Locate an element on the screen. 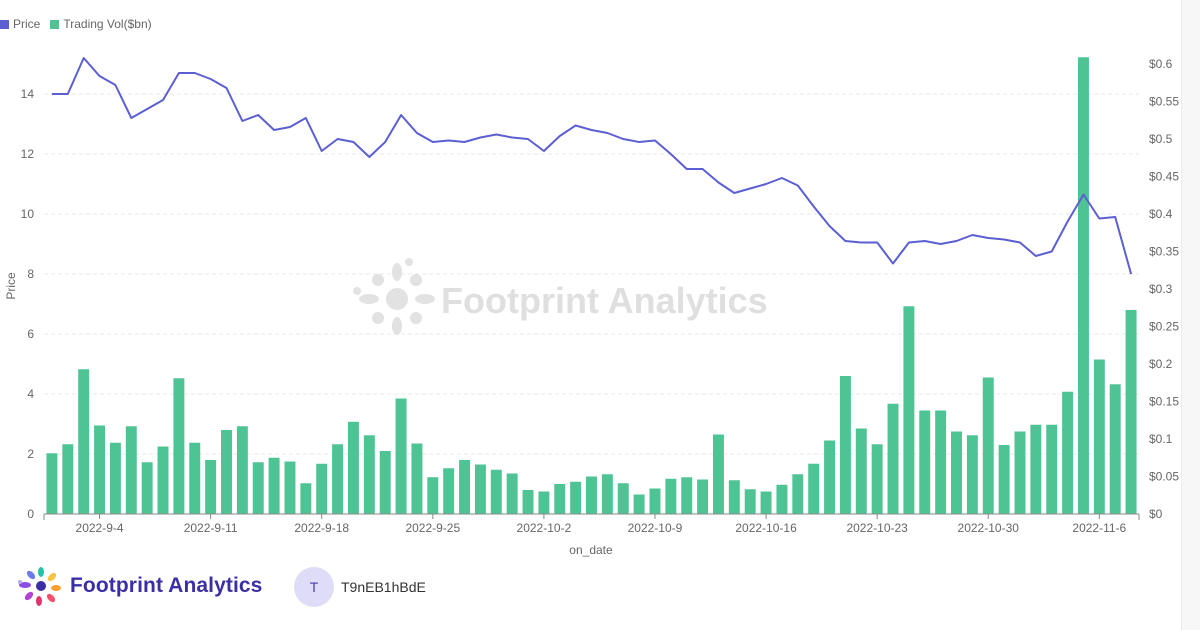 The image size is (1200, 630). y-tick-label-right: $0.3 is located at coordinates (1161, 289).